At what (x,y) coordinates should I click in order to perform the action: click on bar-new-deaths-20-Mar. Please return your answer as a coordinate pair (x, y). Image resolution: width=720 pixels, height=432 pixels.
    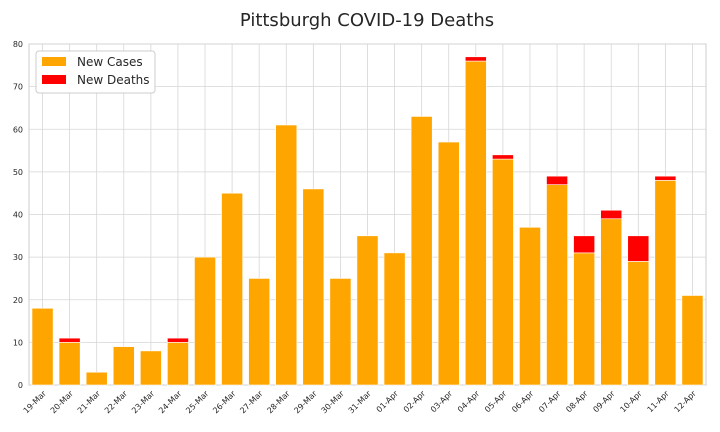
    Looking at the image, I should click on (69, 340).